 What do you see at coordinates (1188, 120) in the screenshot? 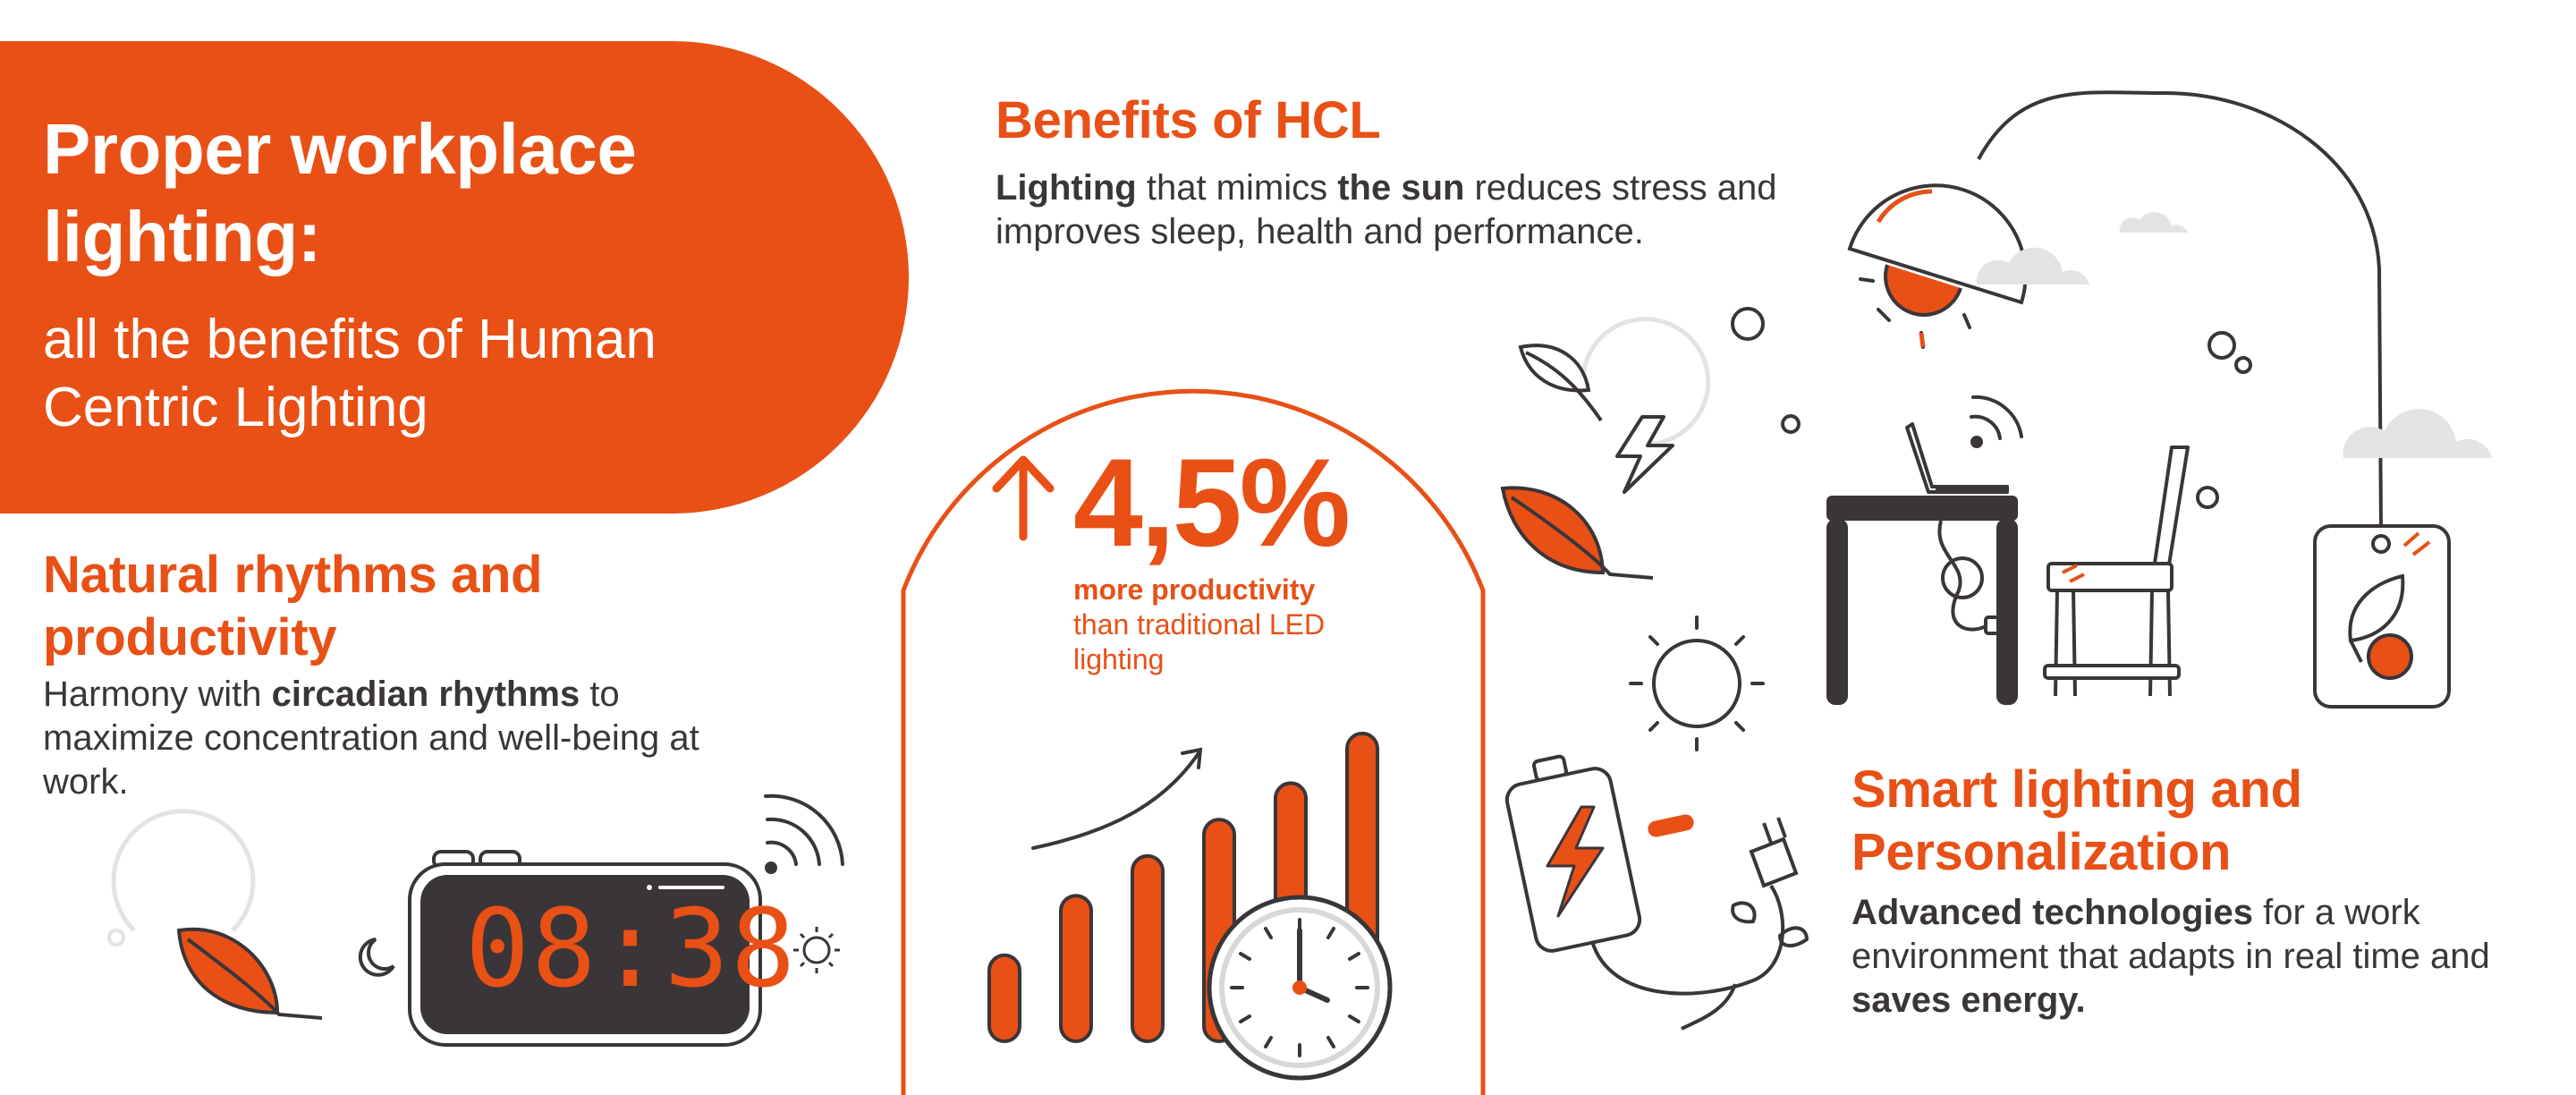
I see `benefits-title: Benefits of HCL` at bounding box center [1188, 120].